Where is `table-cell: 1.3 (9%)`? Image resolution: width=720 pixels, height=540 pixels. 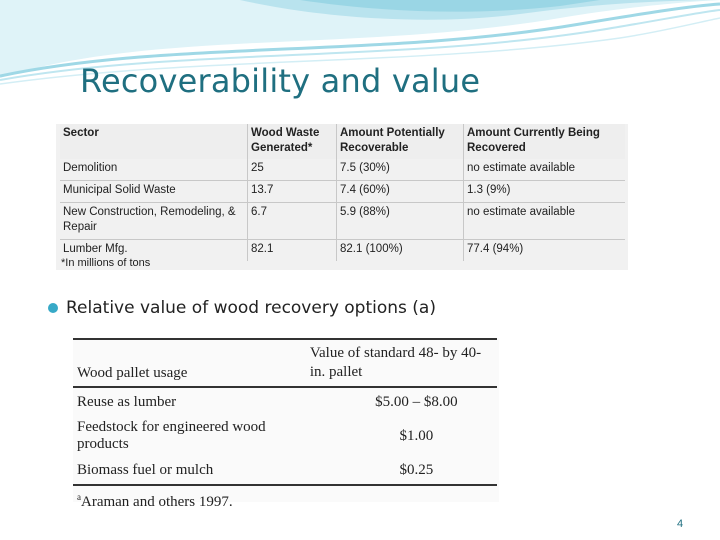 table-cell: 1.3 (9%) is located at coordinates (544, 191).